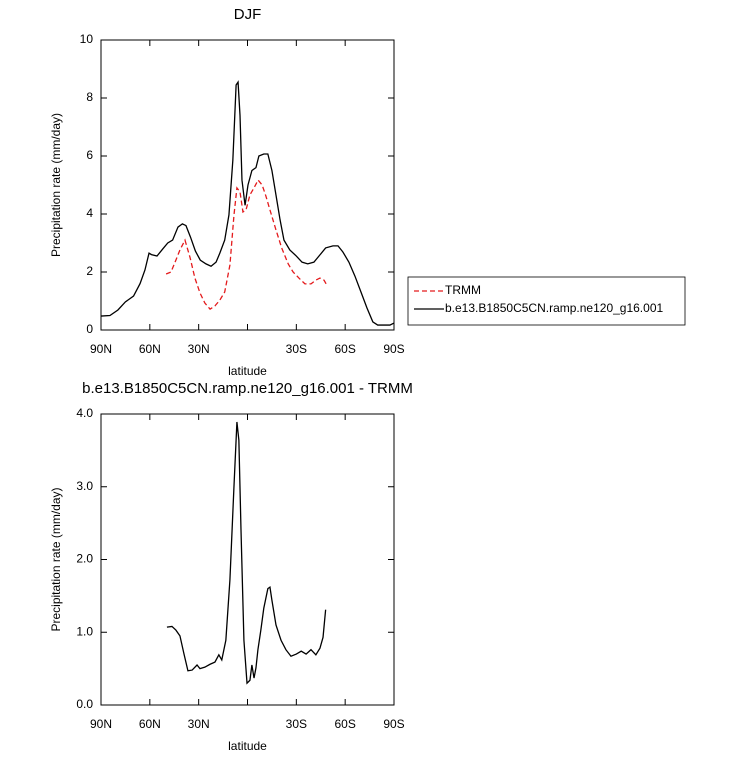 This screenshot has width=733, height=757. What do you see at coordinates (89, 213) in the screenshot?
I see `y-tick-label: 4` at bounding box center [89, 213].